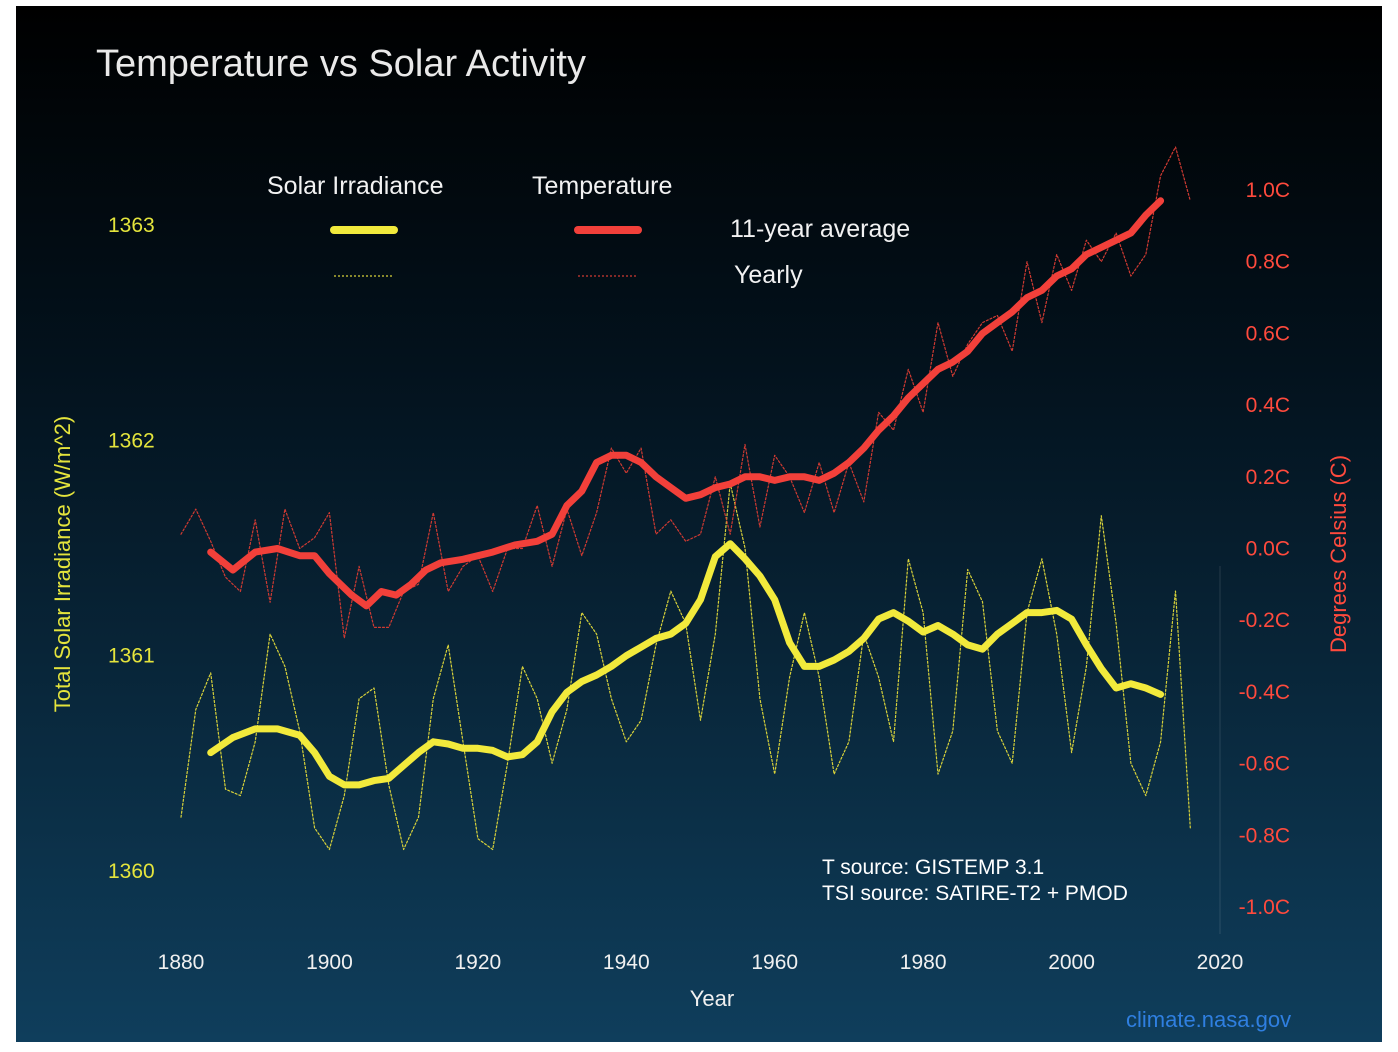 Image resolution: width=1398 pixels, height=1052 pixels. I want to click on left-tick-label: 1361, so click(131, 656).